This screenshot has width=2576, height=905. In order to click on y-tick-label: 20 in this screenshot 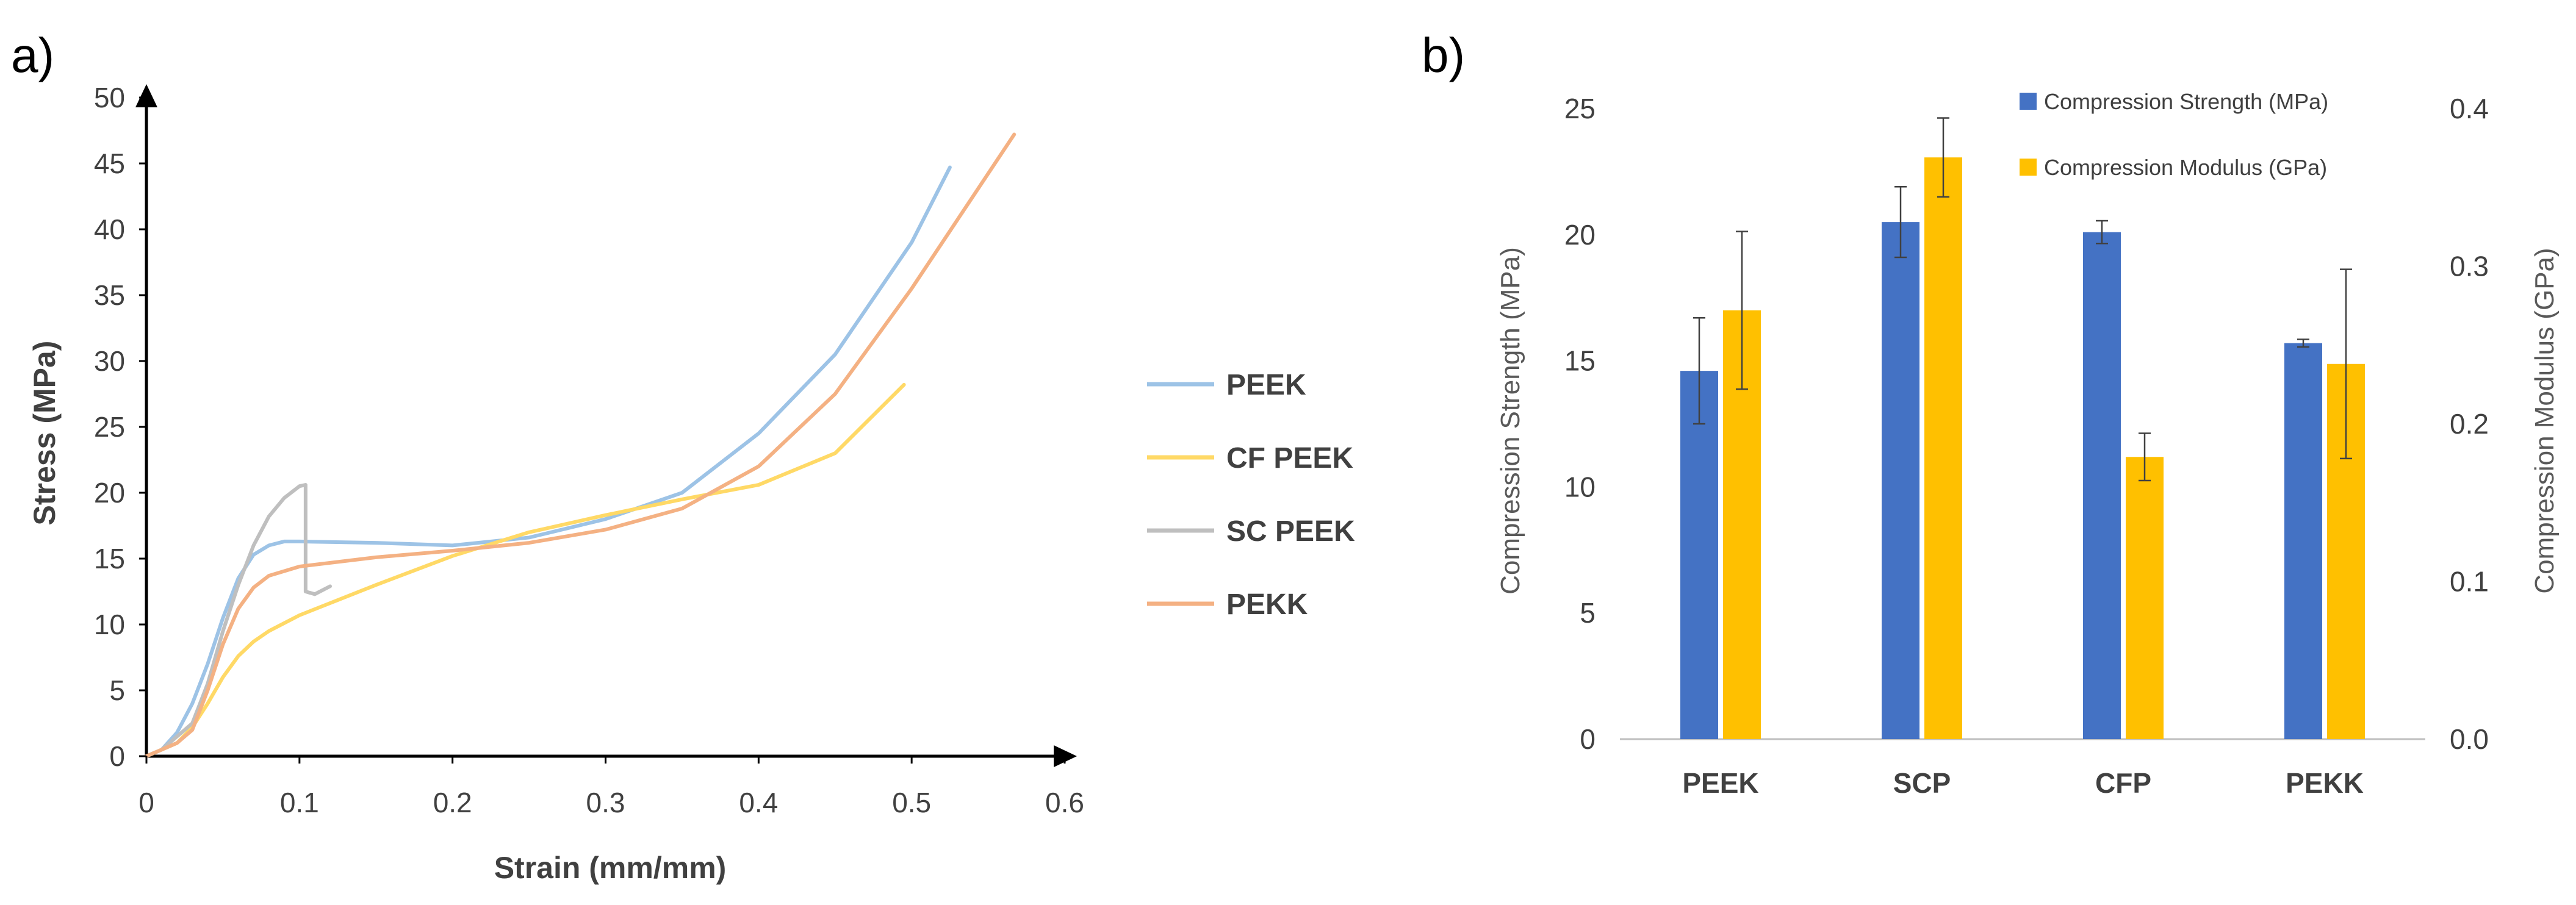, I will do `click(109, 493)`.